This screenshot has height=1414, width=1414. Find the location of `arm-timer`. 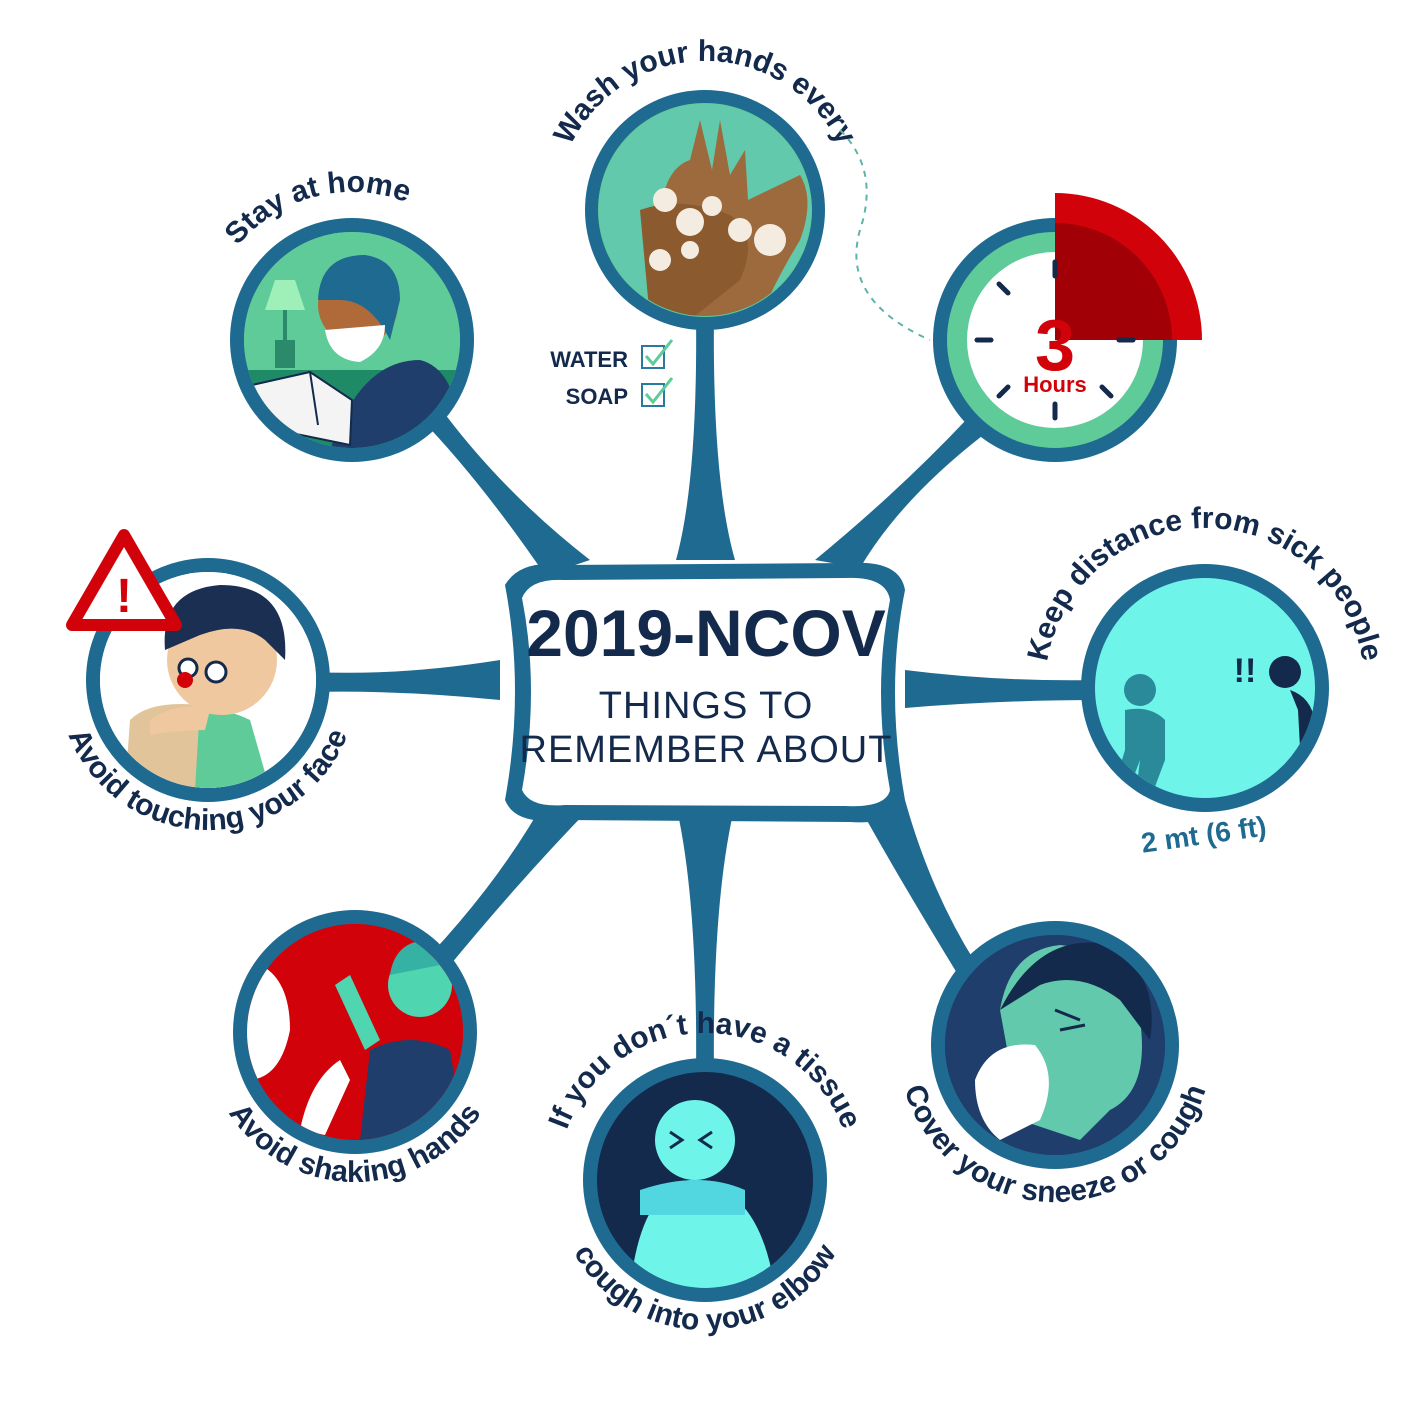

arm-timer is located at coordinates (898, 494).